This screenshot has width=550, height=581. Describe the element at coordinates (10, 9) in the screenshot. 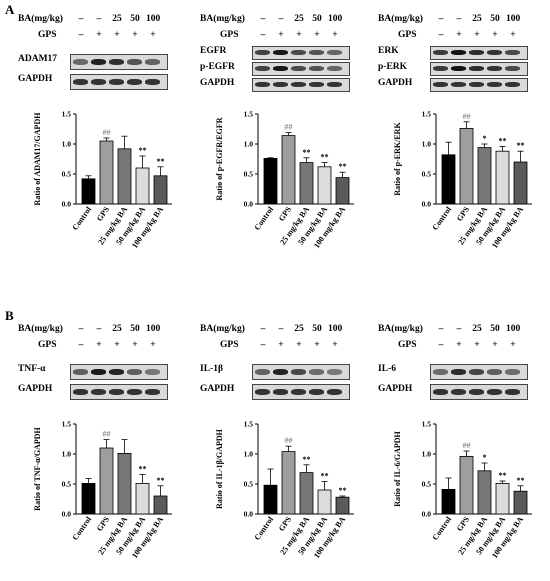

I see `panel-a-label: A` at that location.